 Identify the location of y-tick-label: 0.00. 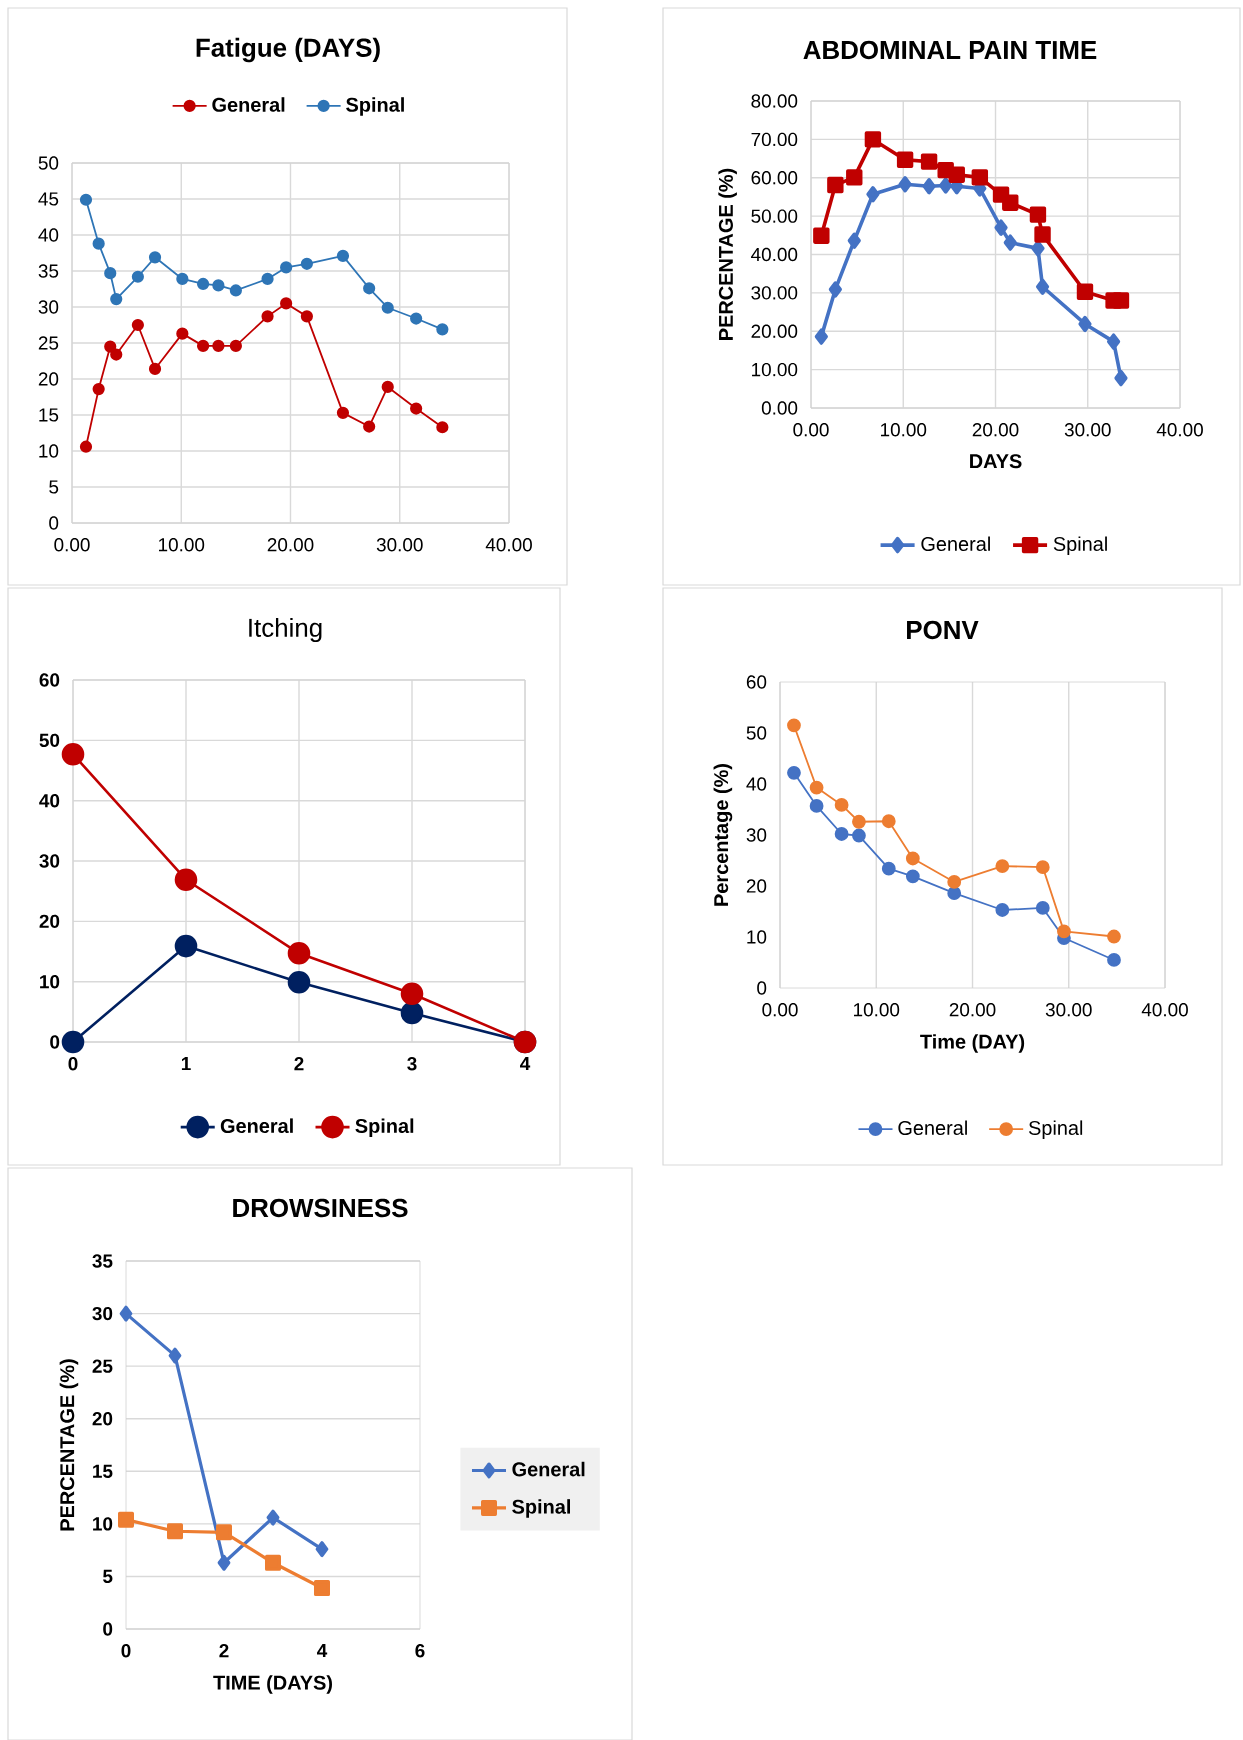
(779, 408).